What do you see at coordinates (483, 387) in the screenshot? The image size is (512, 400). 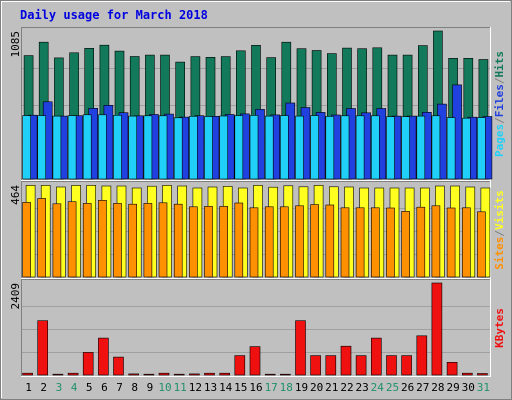 I see `day-label-31: 31` at bounding box center [483, 387].